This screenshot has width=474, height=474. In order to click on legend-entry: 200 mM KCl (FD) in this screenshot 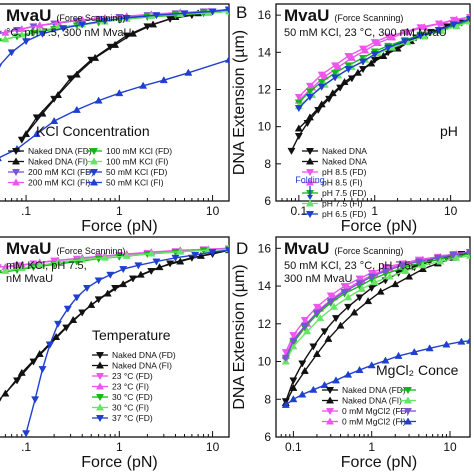, I will do `click(61, 172)`.